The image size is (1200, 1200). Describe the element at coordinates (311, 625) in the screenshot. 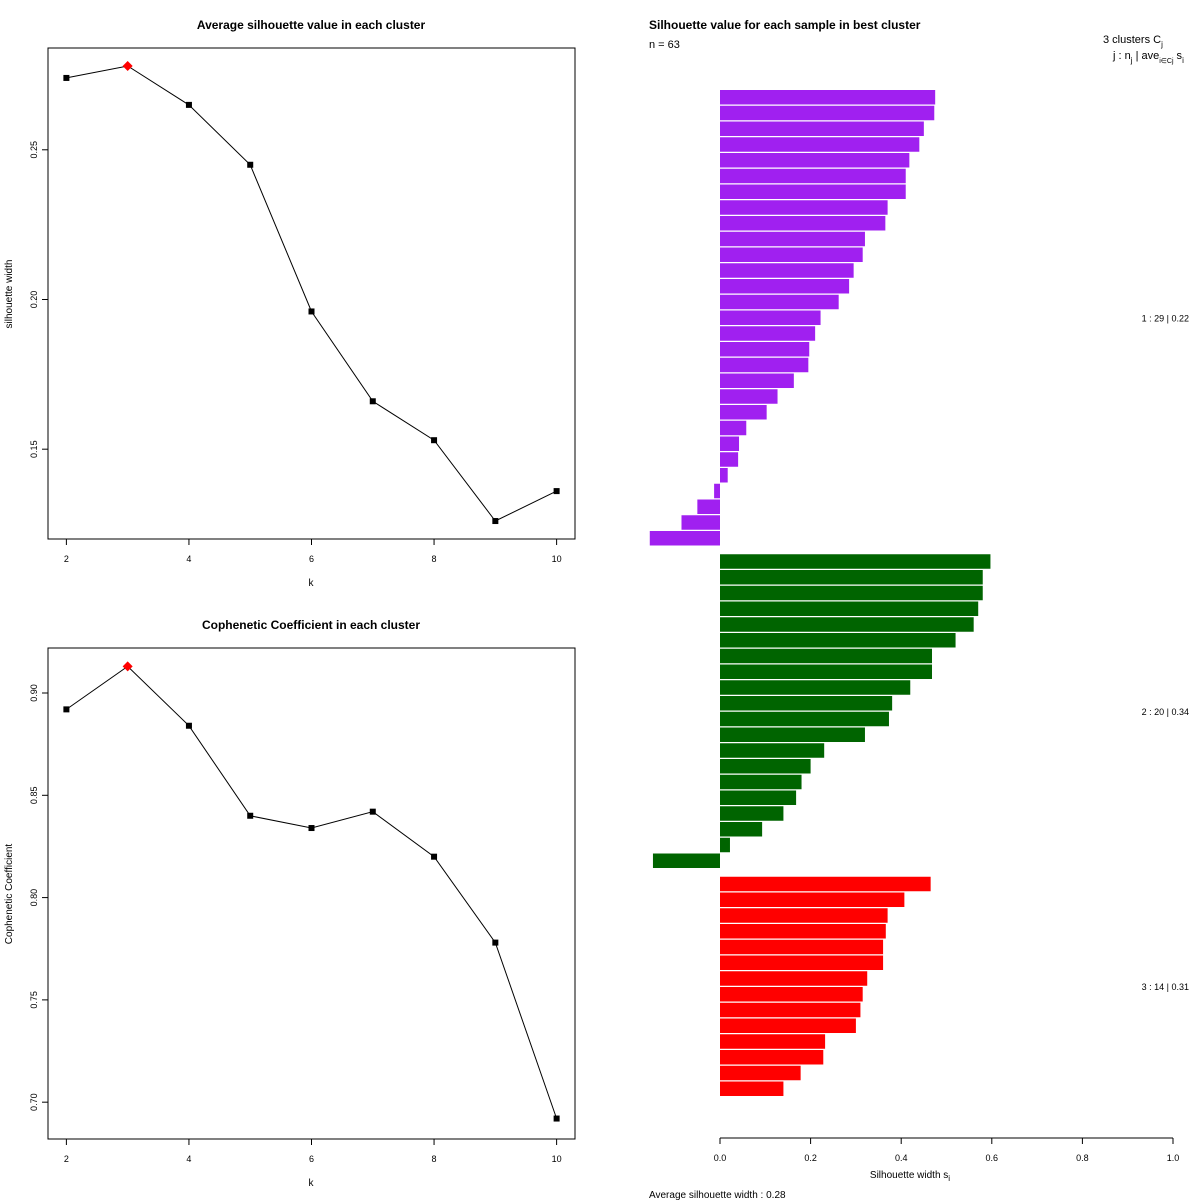

I see `chart-title: Cophenetic Coefficient in each cluster` at that location.